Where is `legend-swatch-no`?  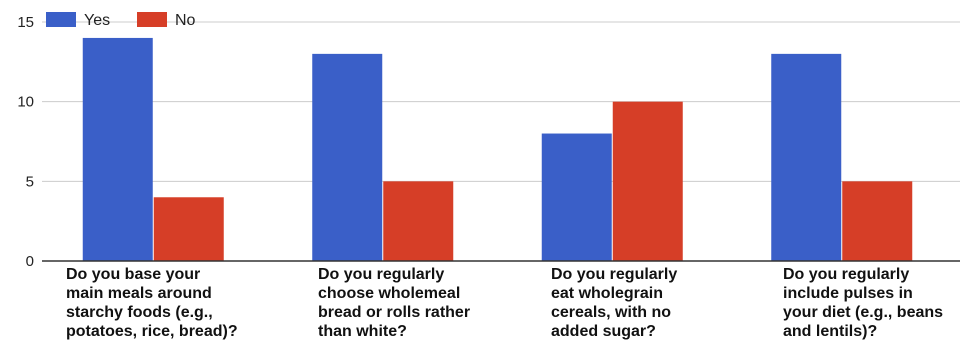 legend-swatch-no is located at coordinates (152, 19).